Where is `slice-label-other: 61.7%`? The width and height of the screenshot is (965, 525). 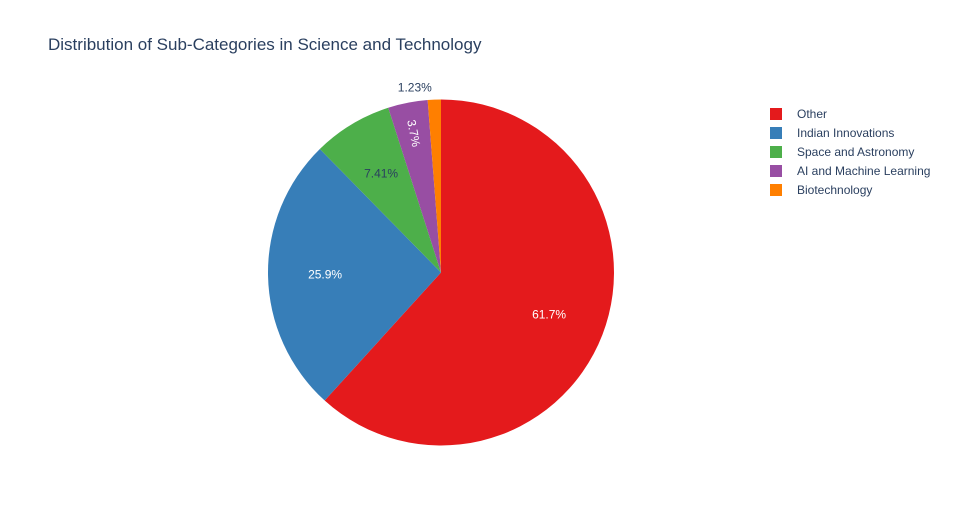
slice-label-other: 61.7% is located at coordinates (549, 314).